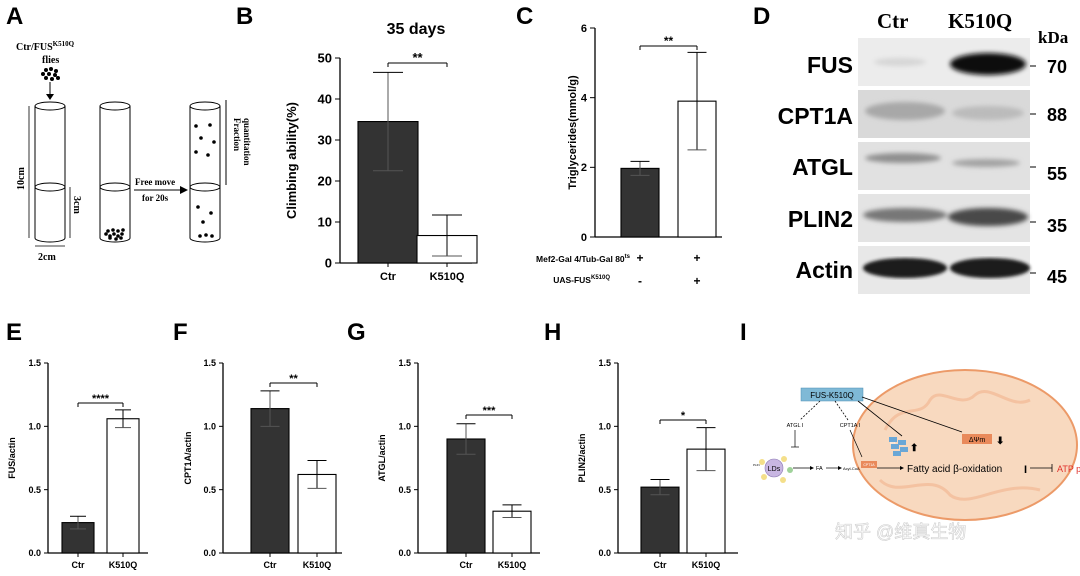 This screenshot has height=576, width=1080. Describe the element at coordinates (1057, 115) in the screenshot. I see `blot-kda-cpt1a: 88` at that location.